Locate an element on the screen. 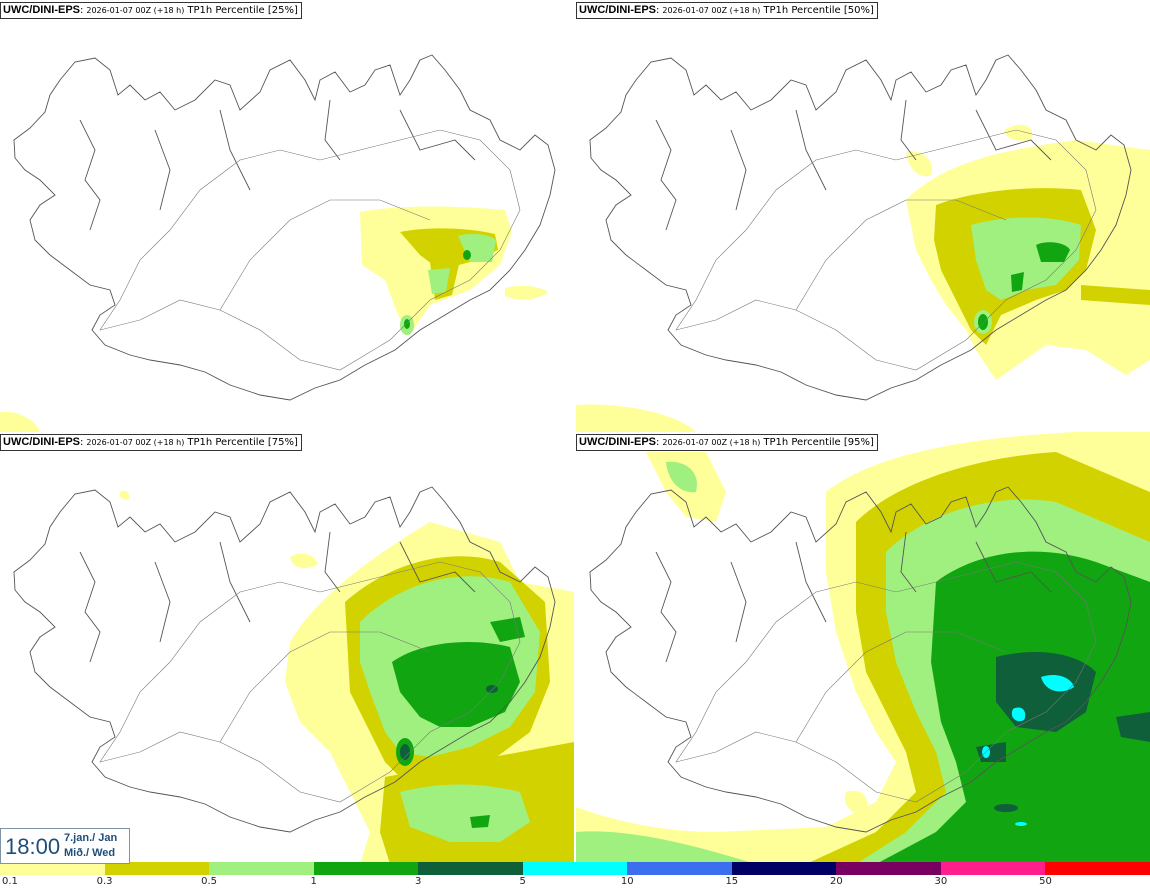 This screenshot has width=1150, height=891. variable-name: TP1h Percentile [25%] is located at coordinates (242, 10).